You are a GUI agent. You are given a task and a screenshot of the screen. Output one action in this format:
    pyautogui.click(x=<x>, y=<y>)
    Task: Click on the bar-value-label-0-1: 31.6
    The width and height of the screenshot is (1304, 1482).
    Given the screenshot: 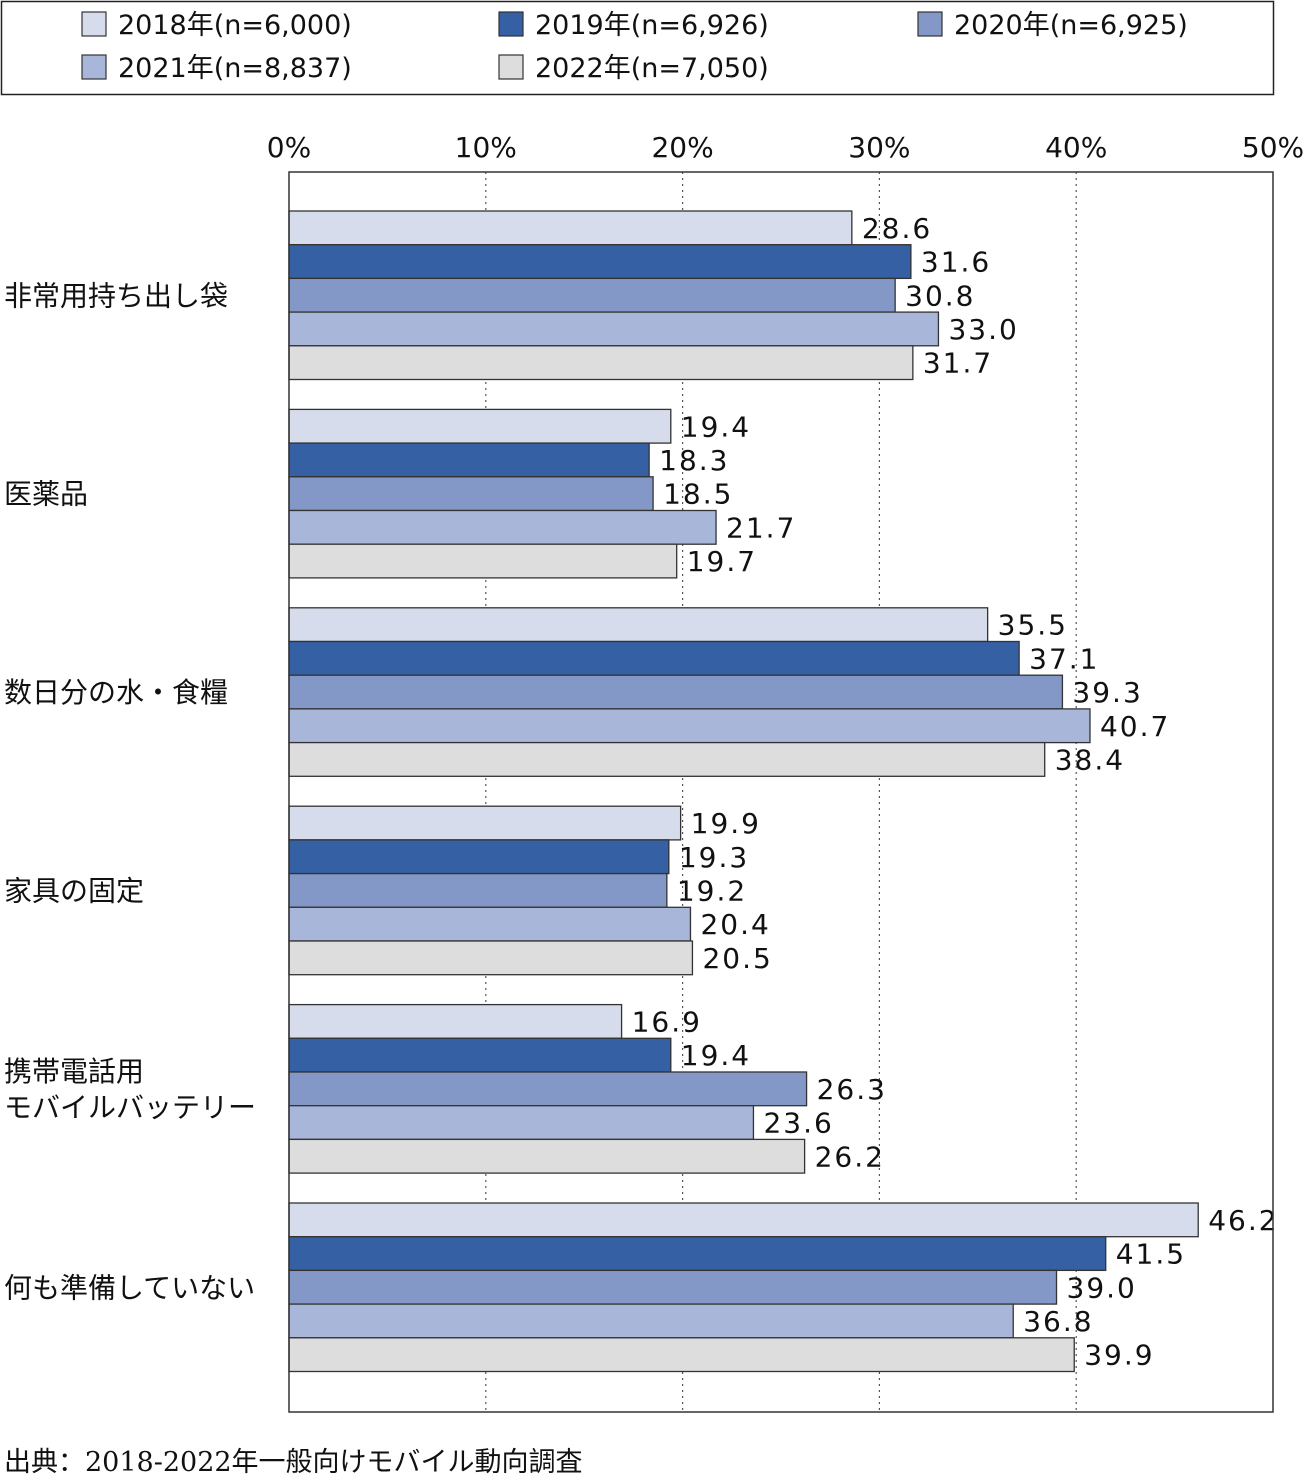 What is the action you would take?
    pyautogui.click(x=956, y=262)
    